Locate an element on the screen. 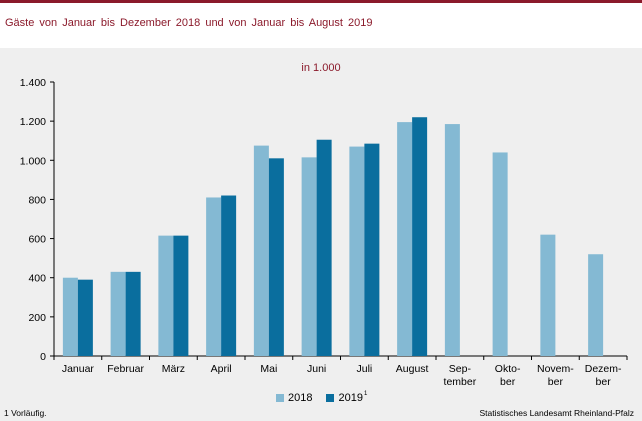 The height and width of the screenshot is (421, 642). x-tick-label: Juli is located at coordinates (364, 369).